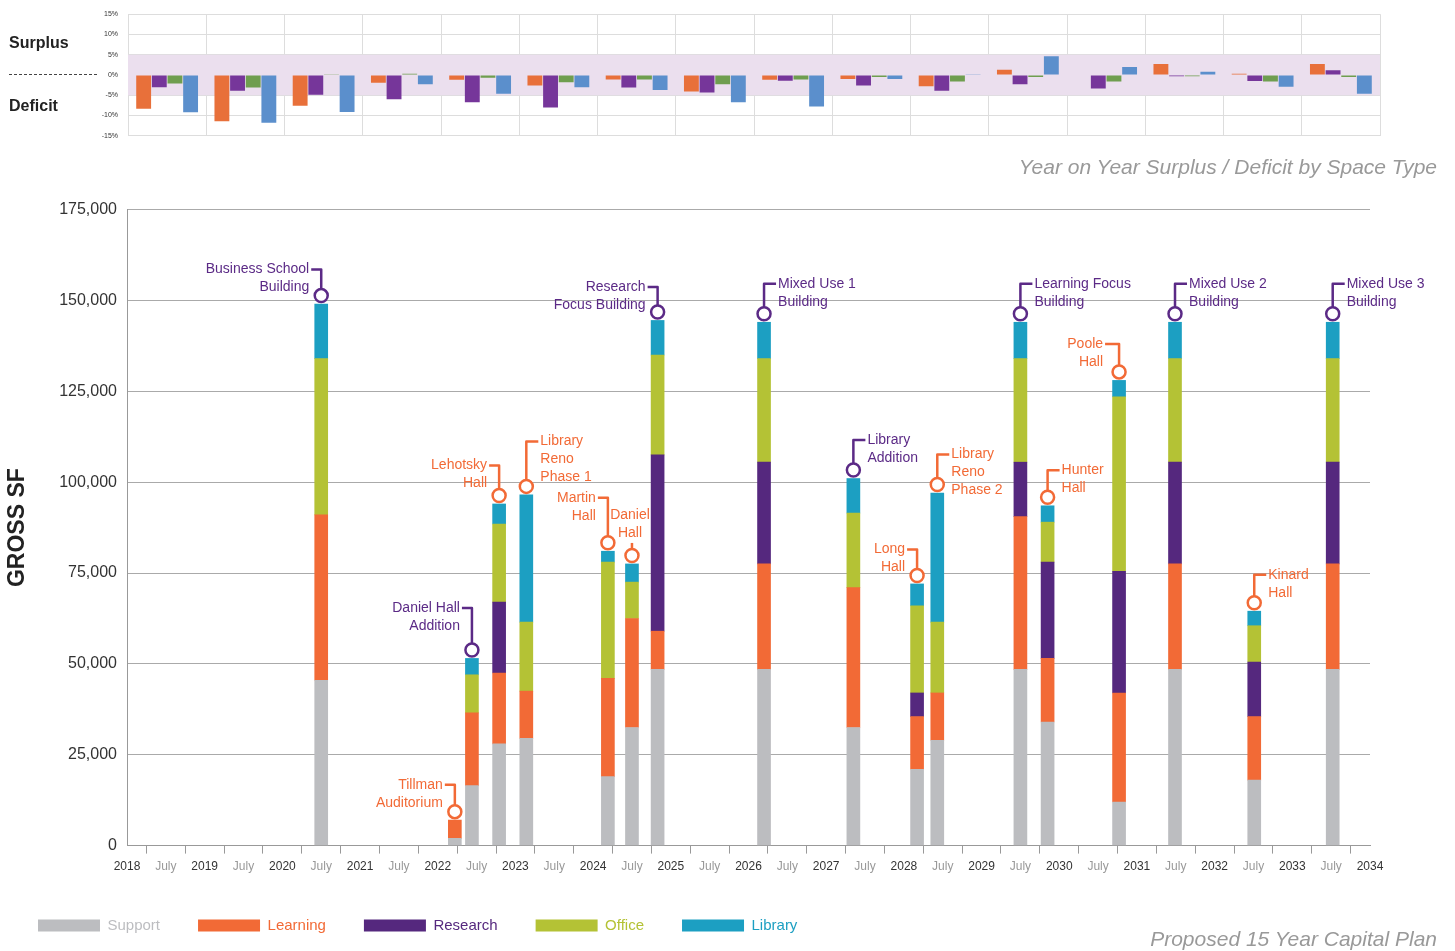  What do you see at coordinates (134, 924) in the screenshot?
I see `legend-label: Support` at bounding box center [134, 924].